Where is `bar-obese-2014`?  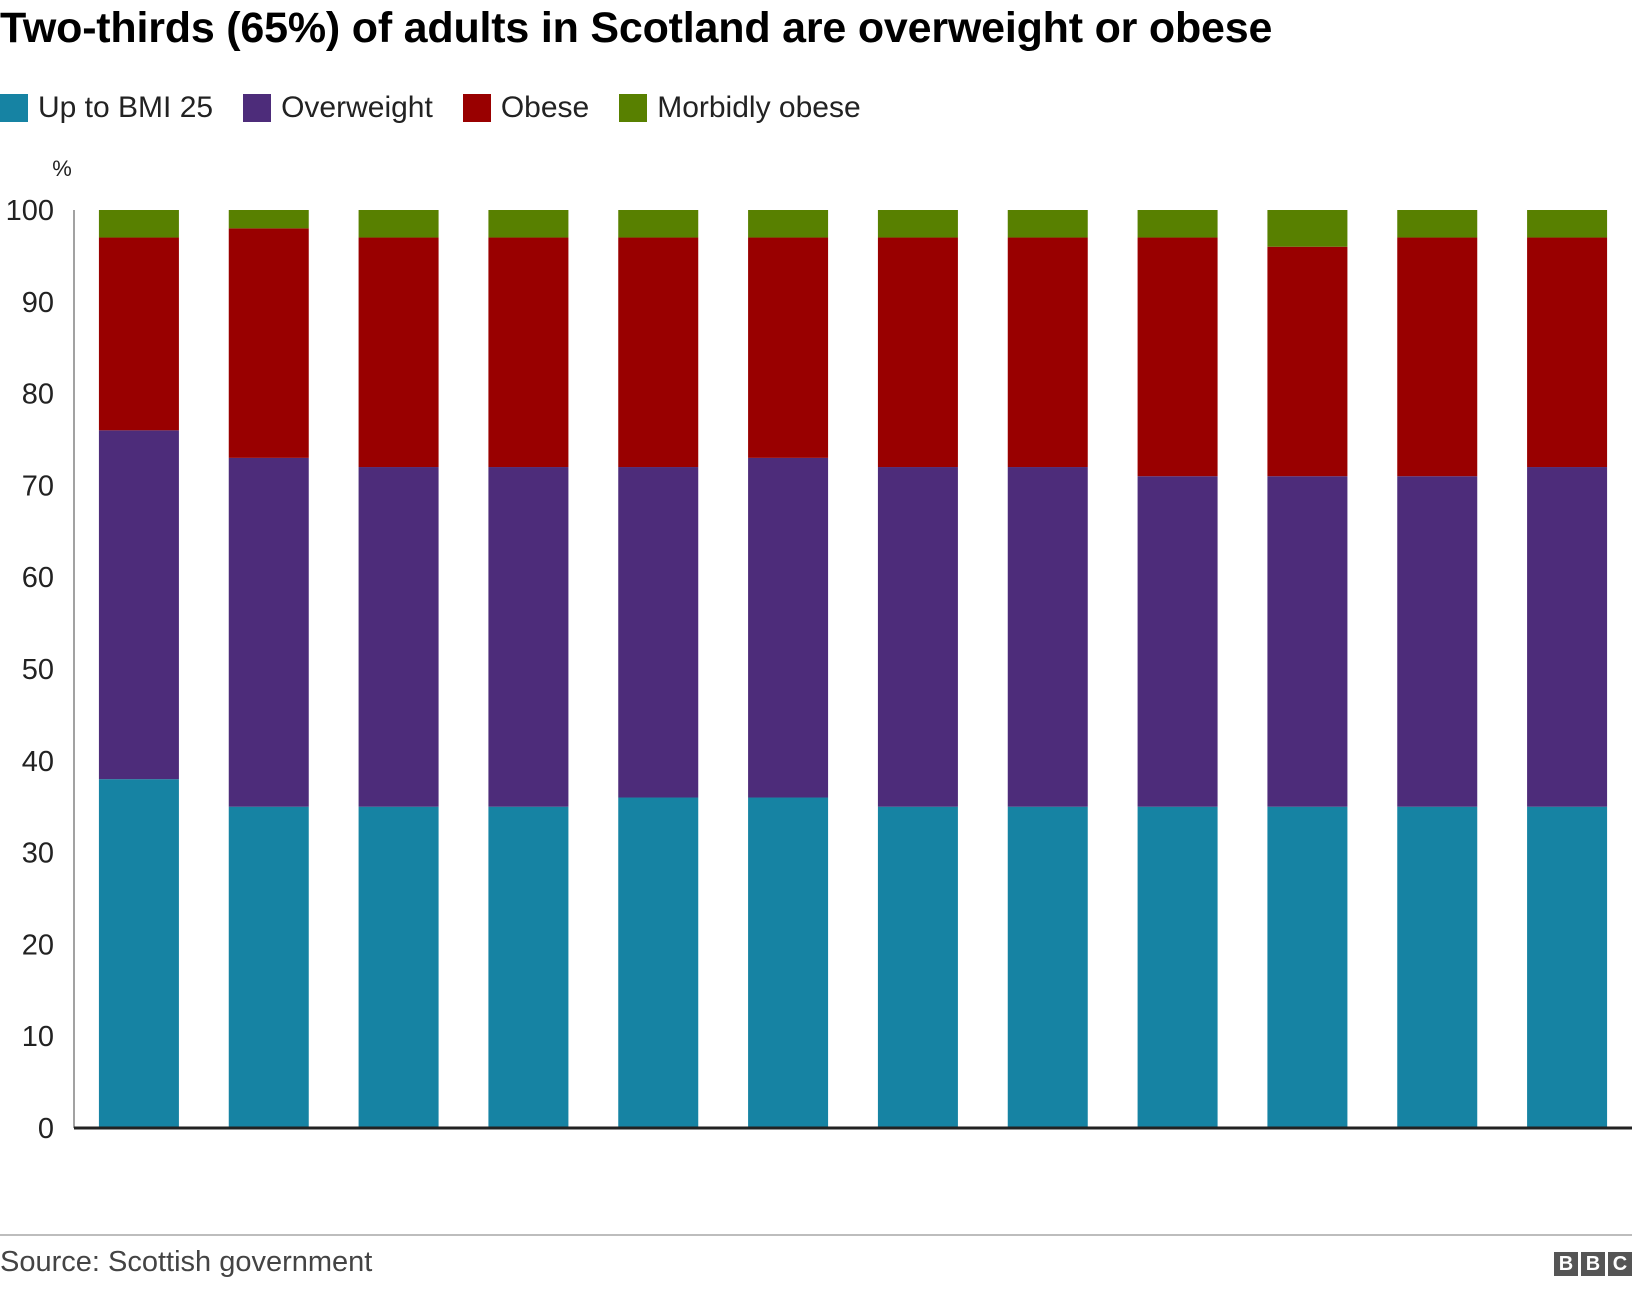
bar-obese-2014 is located at coordinates (1047, 352).